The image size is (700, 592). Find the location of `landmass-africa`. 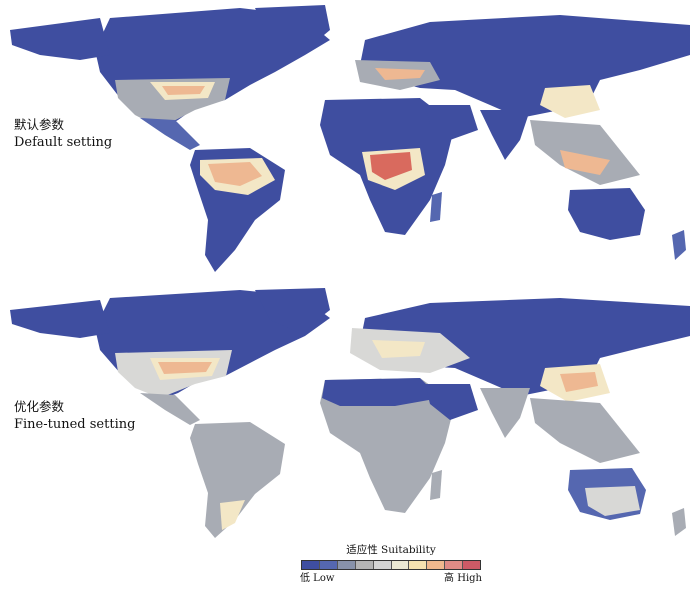

landmass-africa is located at coordinates (387, 445).